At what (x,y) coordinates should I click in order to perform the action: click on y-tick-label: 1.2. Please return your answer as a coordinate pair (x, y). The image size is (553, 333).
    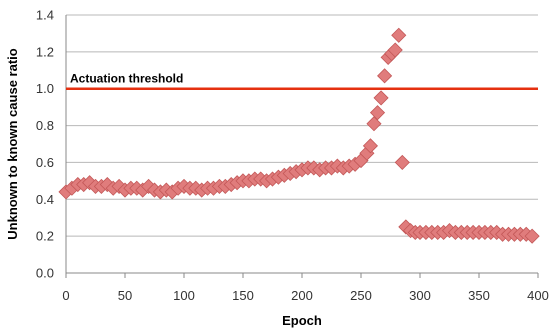
    Looking at the image, I should click on (45, 51).